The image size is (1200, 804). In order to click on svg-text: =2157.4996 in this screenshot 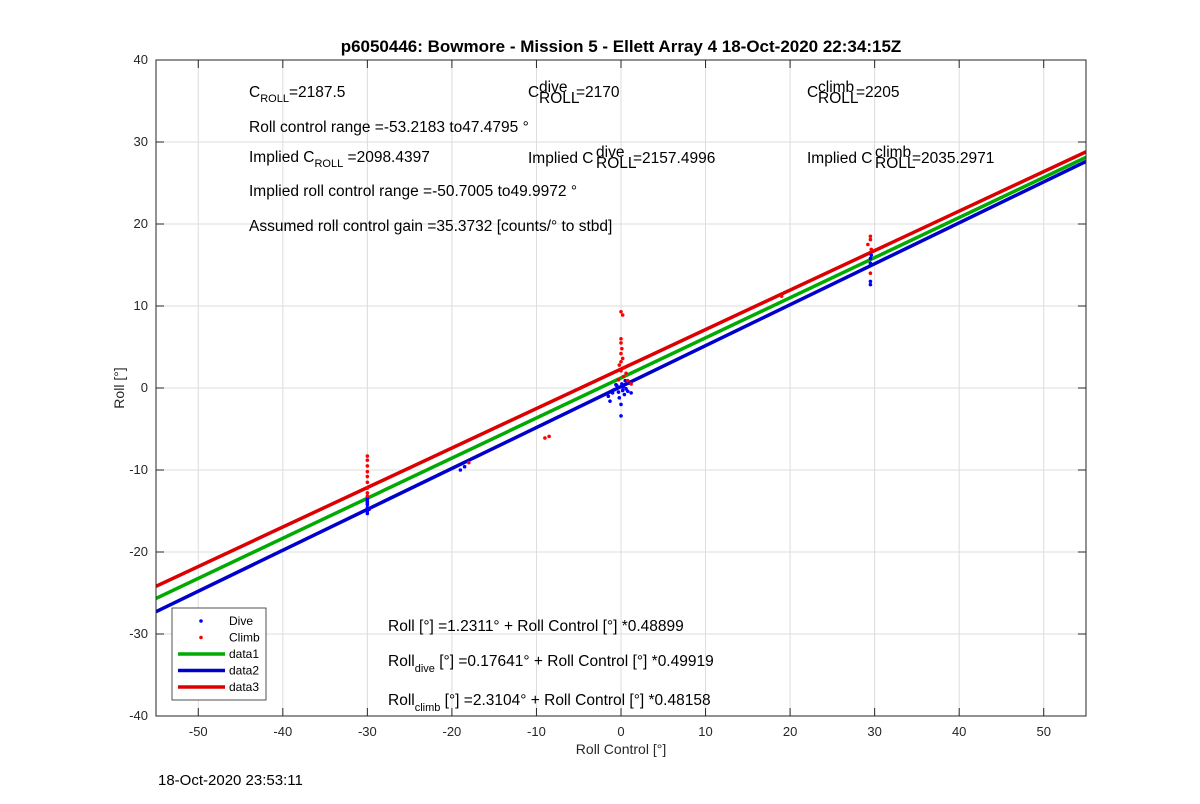, I will do `click(674, 158)`.